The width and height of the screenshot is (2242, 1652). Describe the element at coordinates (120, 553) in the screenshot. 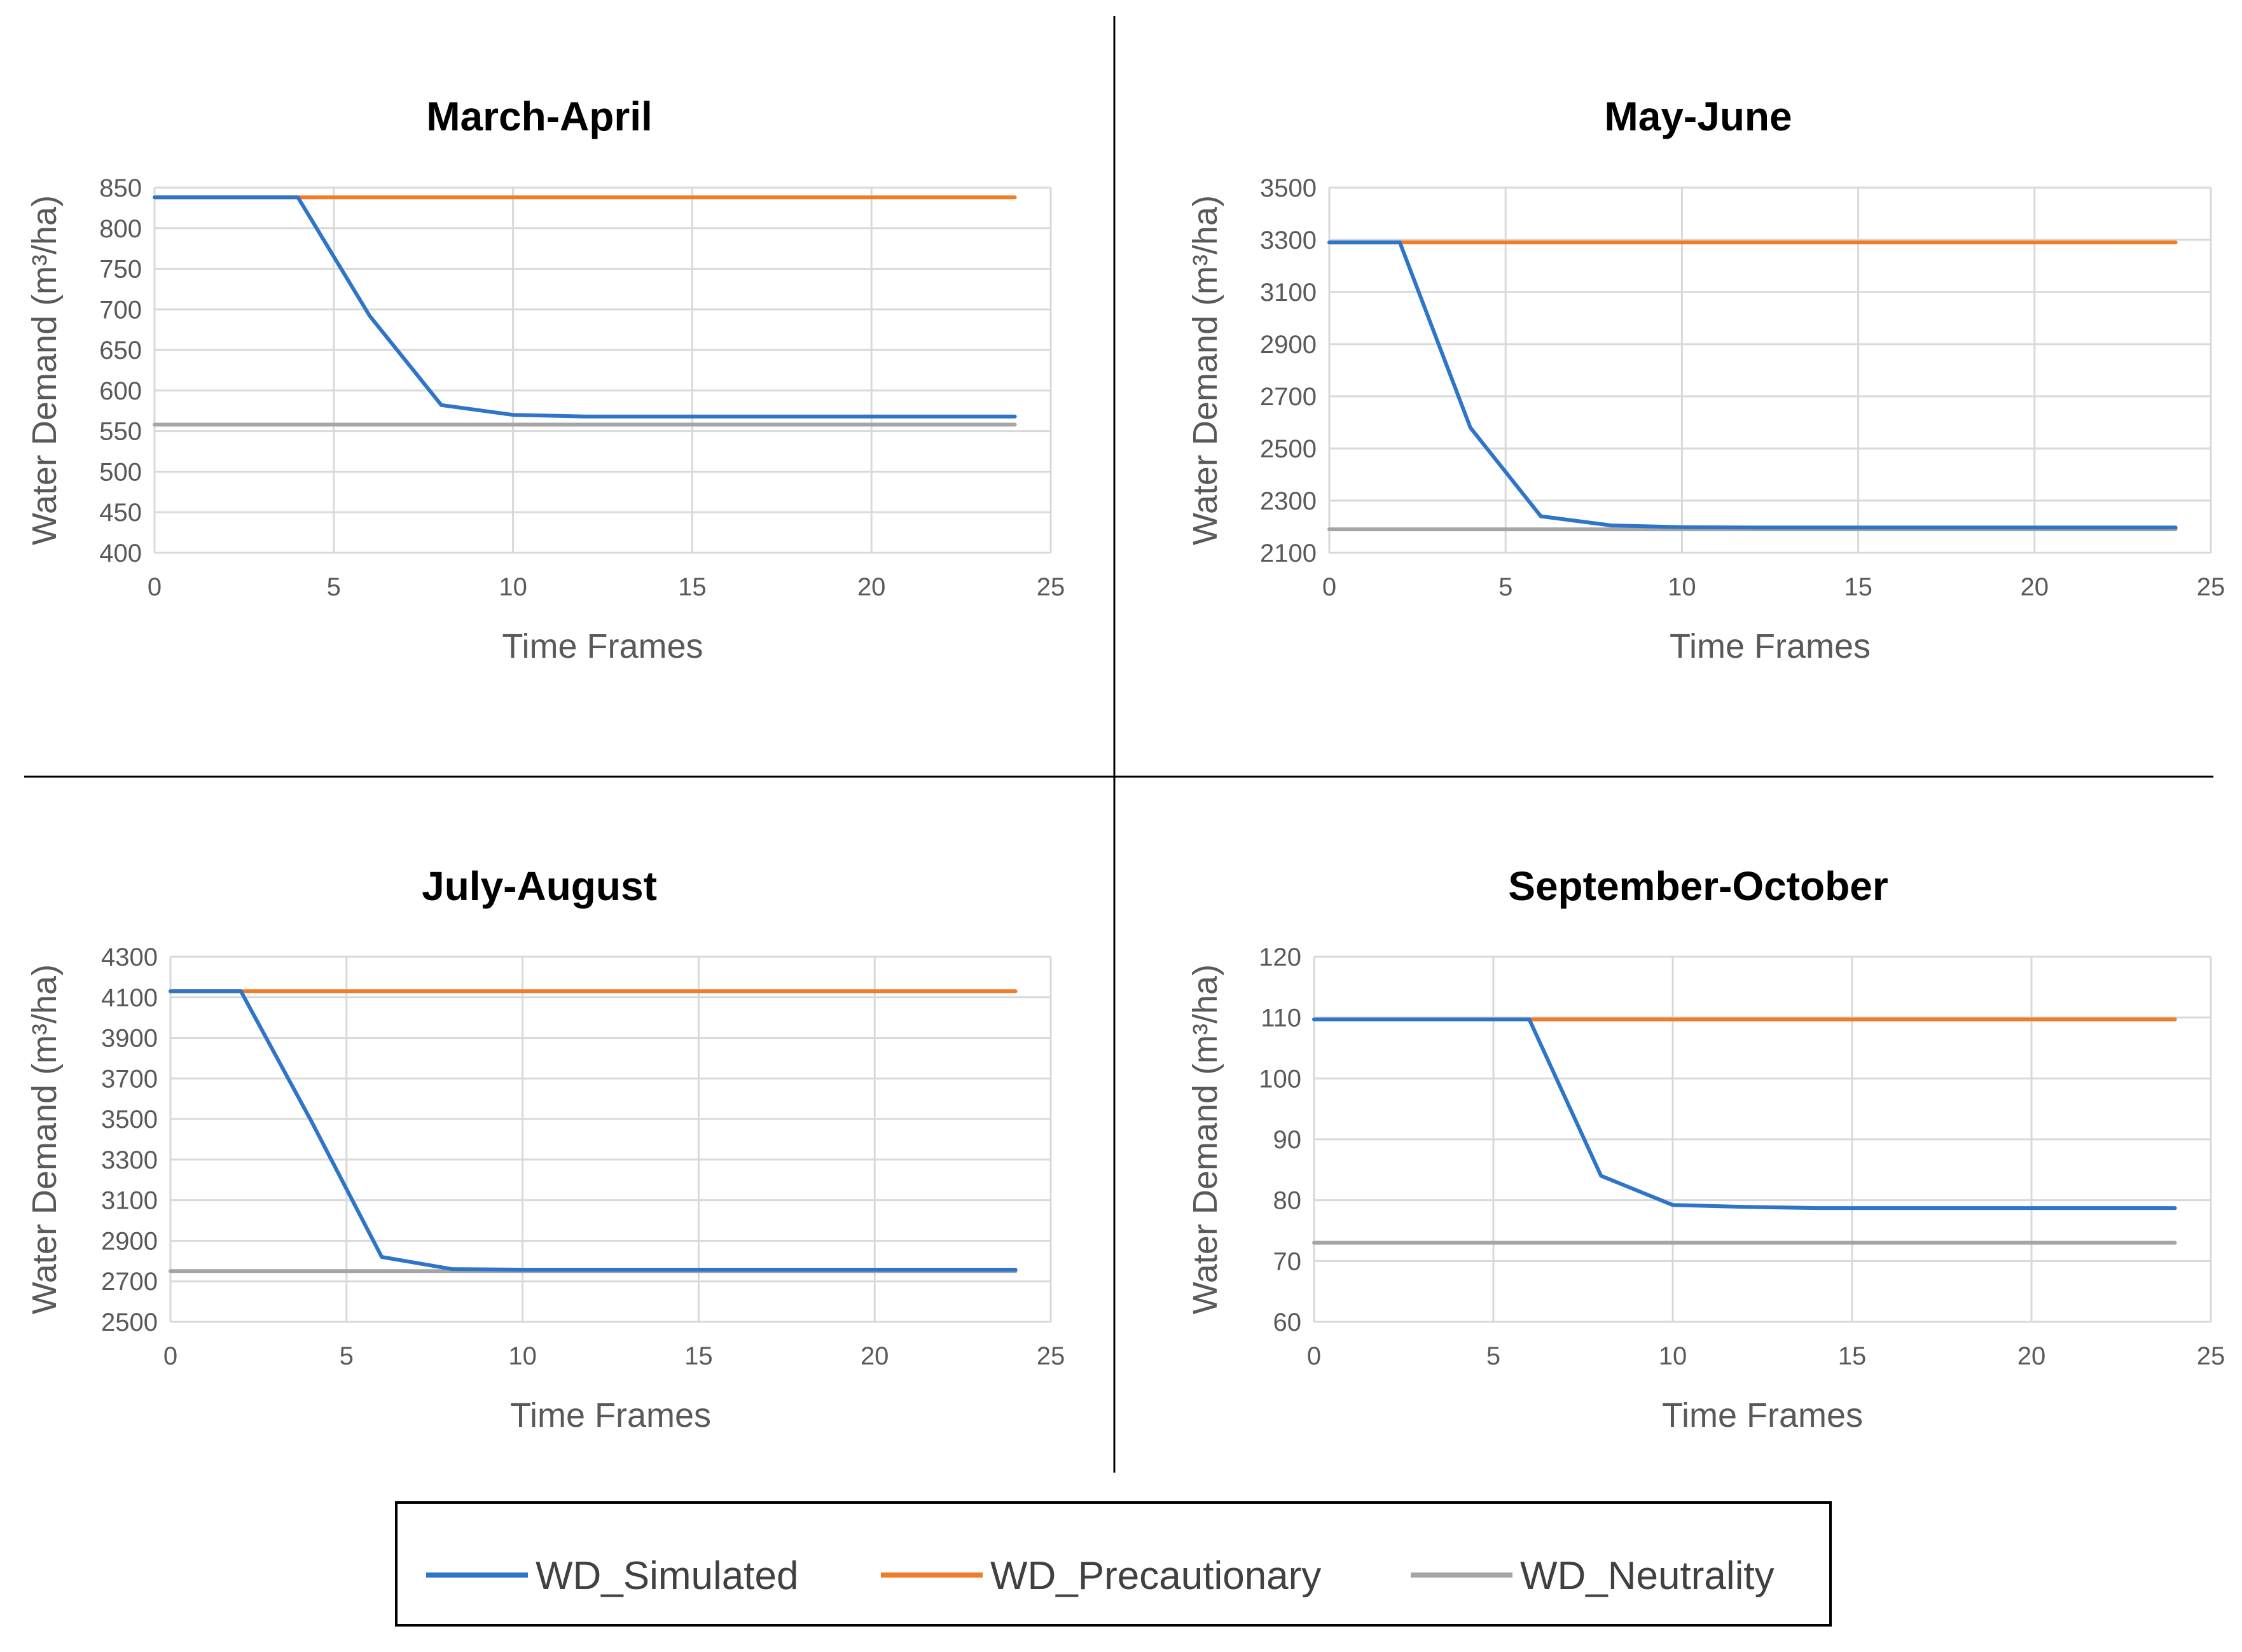

I see `y-tick-label: 400` at that location.